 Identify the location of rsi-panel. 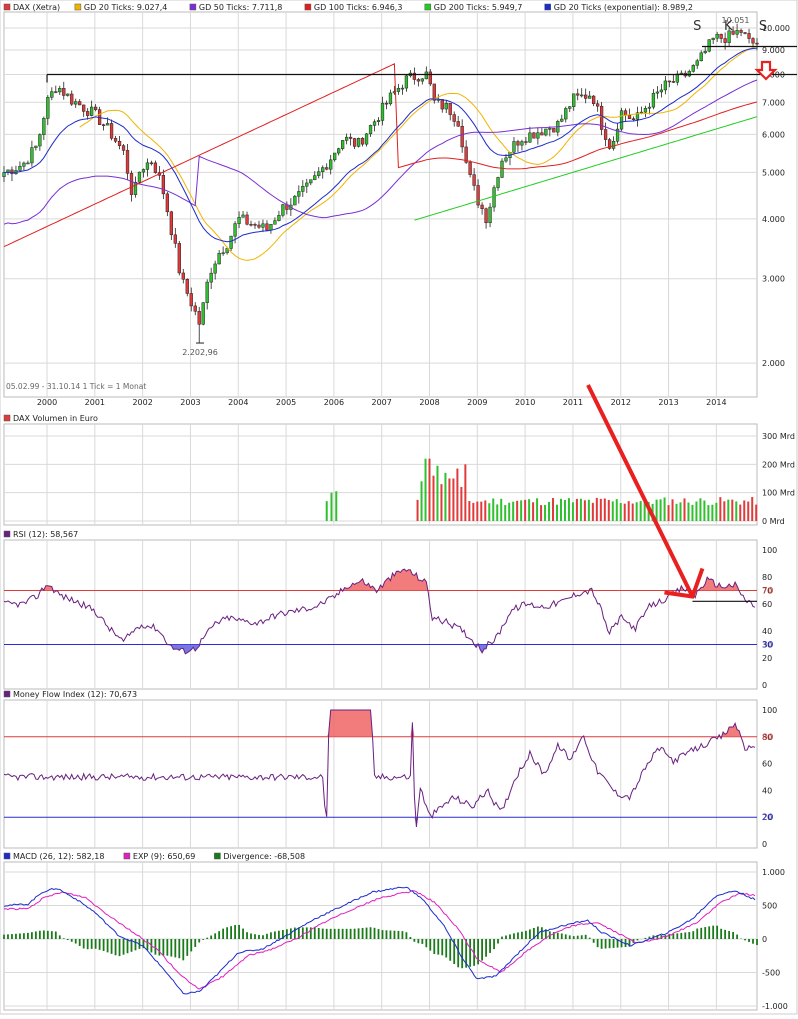
(380, 611).